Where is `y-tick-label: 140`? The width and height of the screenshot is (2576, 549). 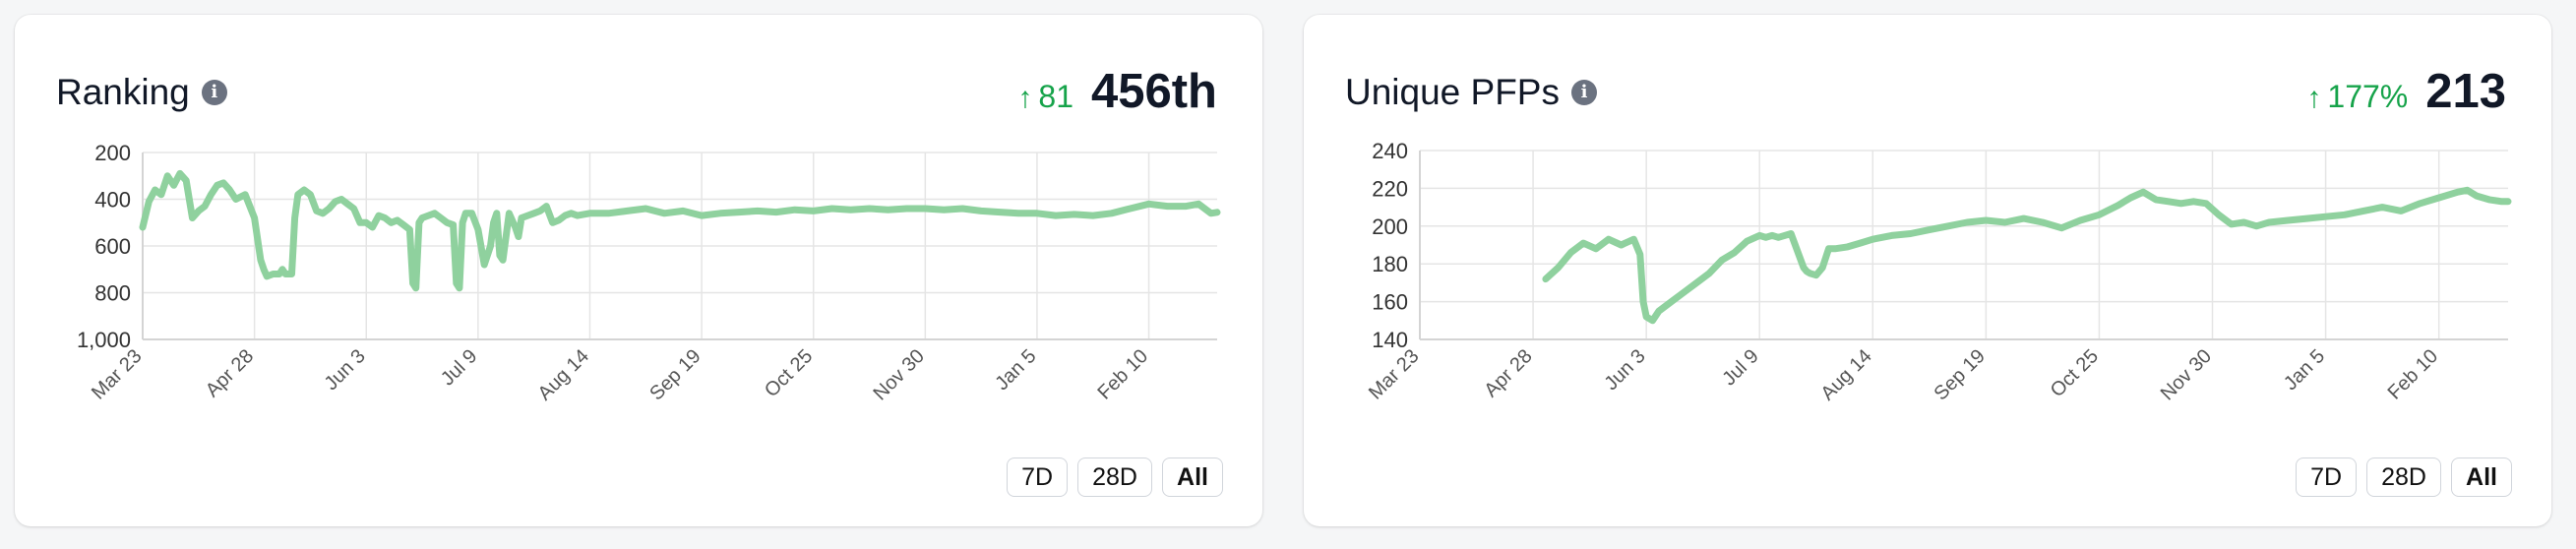
y-tick-label: 140 is located at coordinates (1390, 340).